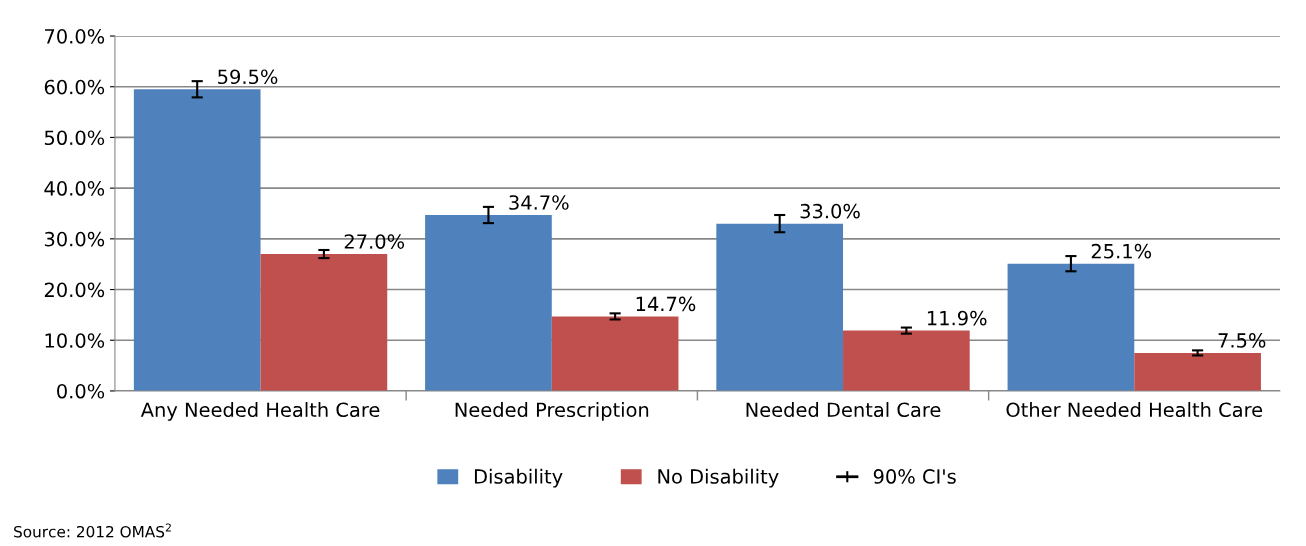  What do you see at coordinates (843, 410) in the screenshot?
I see `x-tick-label: Needed Dental Care` at bounding box center [843, 410].